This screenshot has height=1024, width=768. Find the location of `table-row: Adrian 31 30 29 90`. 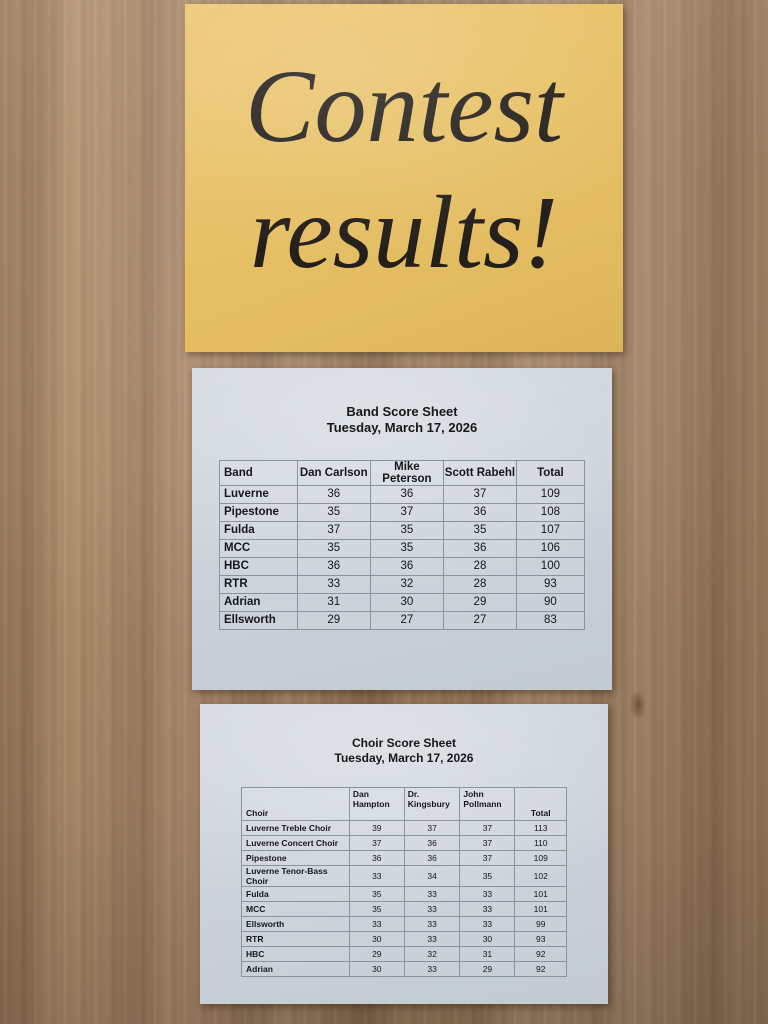

table-row: Adrian 31 30 29 90 is located at coordinates (402, 602).